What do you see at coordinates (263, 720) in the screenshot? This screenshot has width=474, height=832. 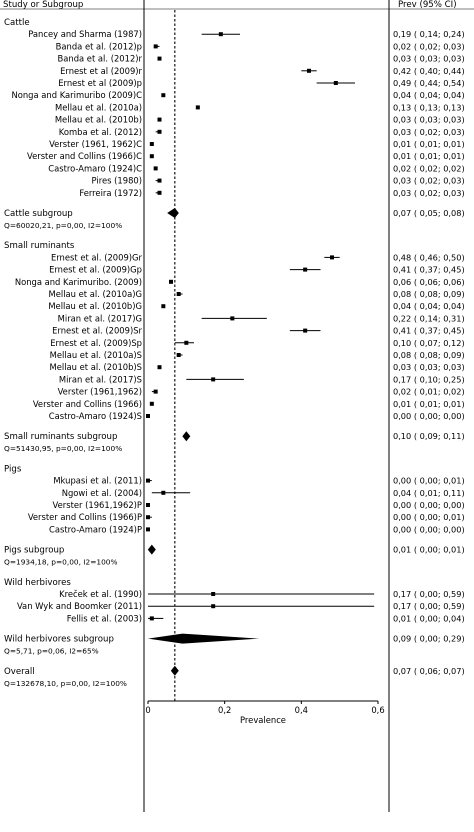 I see `x-axis-title: Prevalence` at bounding box center [263, 720].